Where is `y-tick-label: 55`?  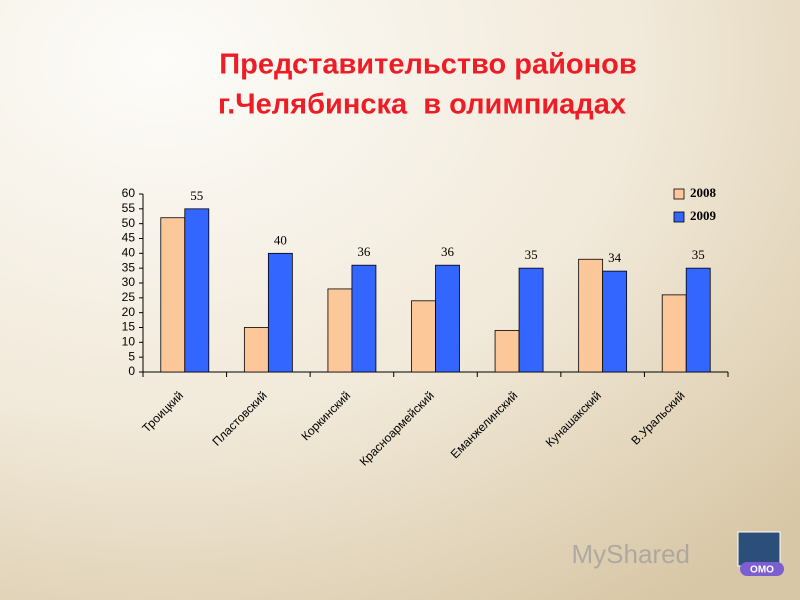 y-tick-label: 55 is located at coordinates (129, 208).